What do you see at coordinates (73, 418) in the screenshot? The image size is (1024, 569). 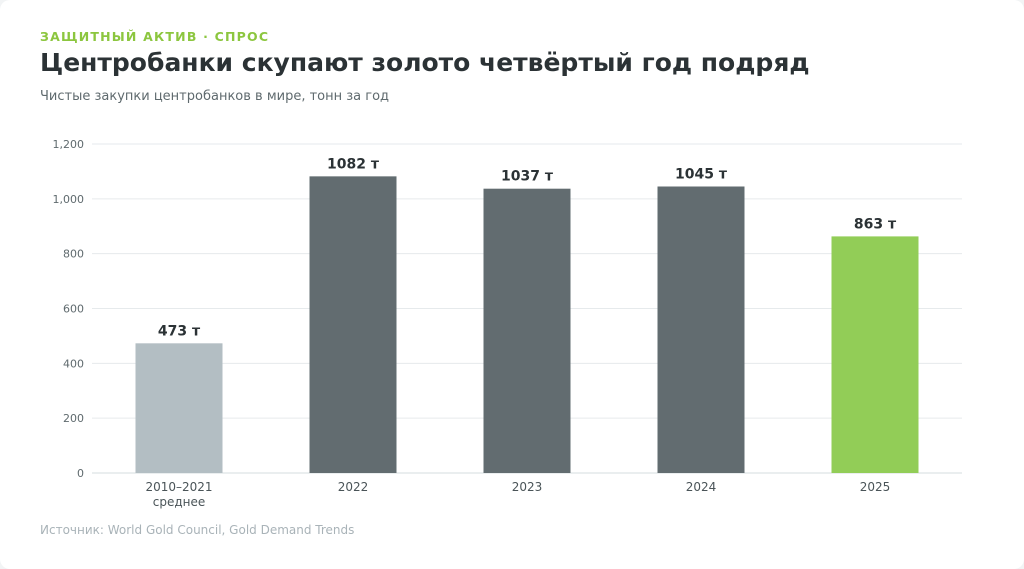 I see `y-tick-label: 200` at bounding box center [73, 418].